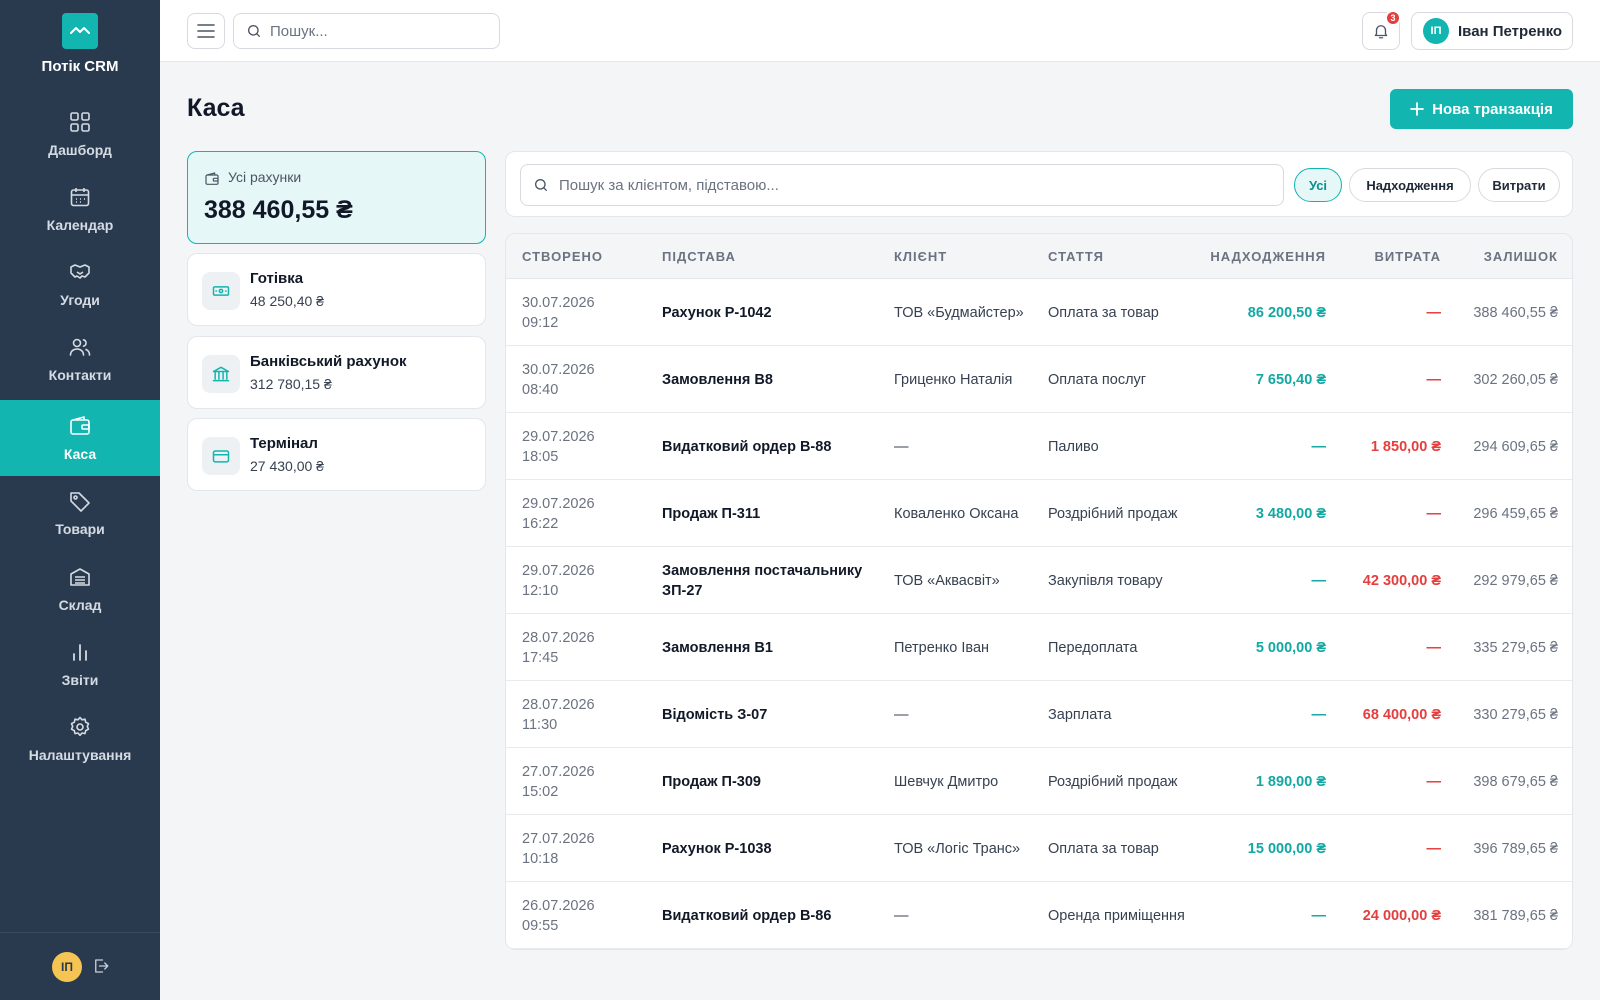 The width and height of the screenshot is (1600, 1000). I want to click on cell-article: Роздрібний продаж, so click(1118, 781).